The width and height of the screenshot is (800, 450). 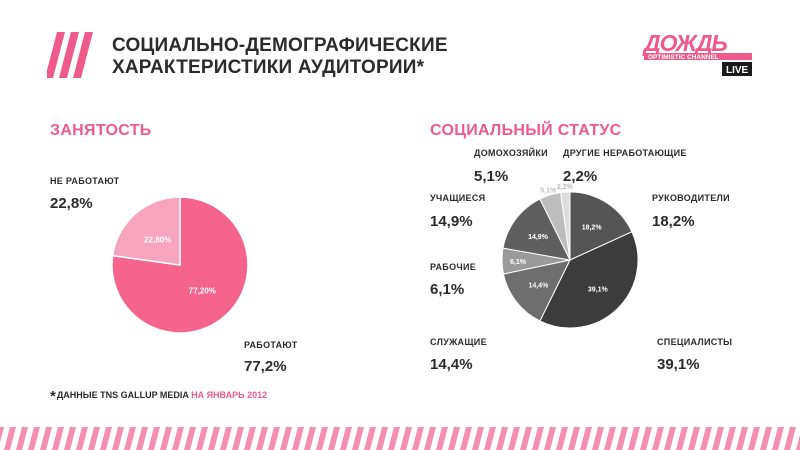 What do you see at coordinates (265, 366) in the screenshot?
I see `working-value: 77,2%` at bounding box center [265, 366].